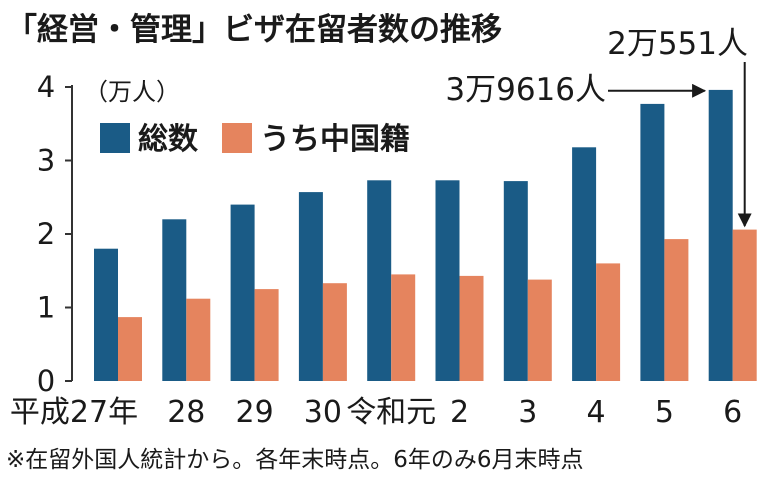 This screenshot has height=480, width=764. I want to click on y-tick-label: 2, so click(46, 234).